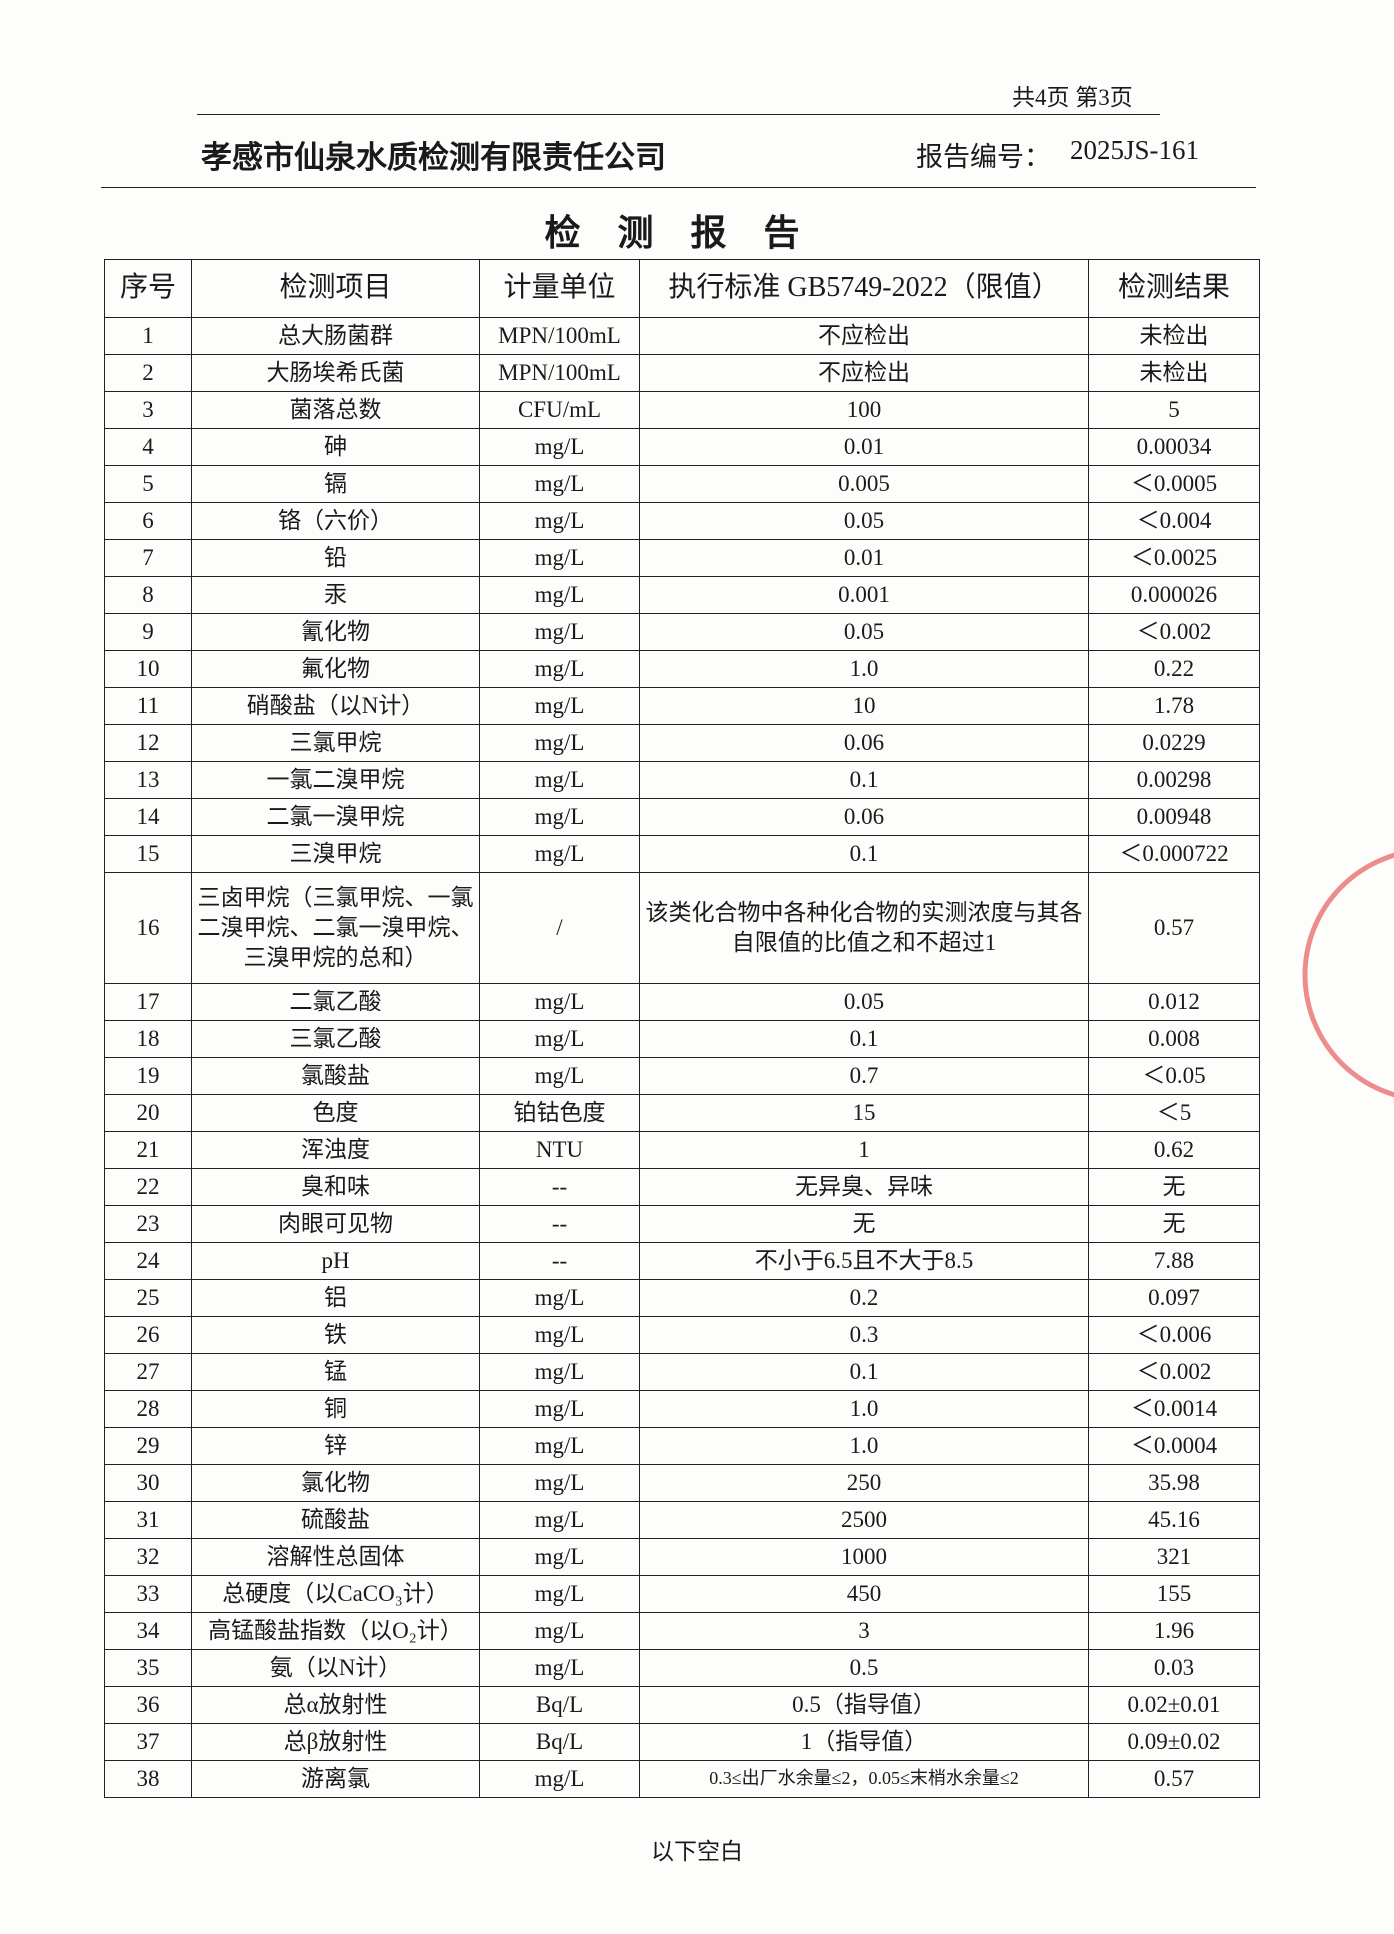  Describe the element at coordinates (682, 1409) in the screenshot. I see `table-row: 28 铜 mg/L 1.0 ＜0.0014` at that location.